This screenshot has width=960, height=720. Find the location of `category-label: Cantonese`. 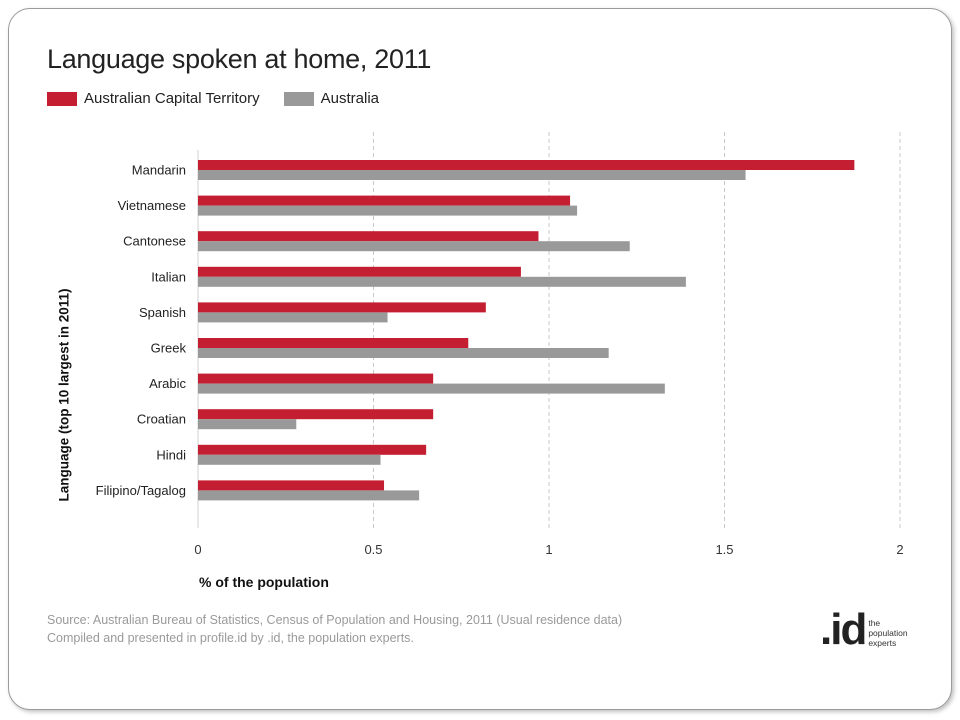

category-label: Cantonese is located at coordinates (154, 241).